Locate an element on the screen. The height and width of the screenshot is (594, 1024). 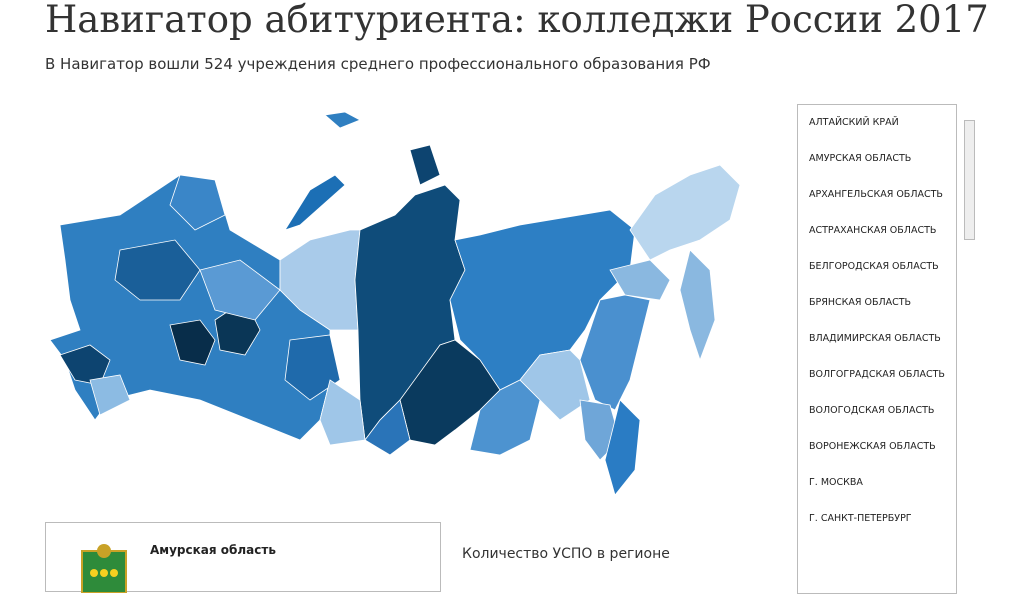
region-name: Амурская область is located at coordinates (213, 550).